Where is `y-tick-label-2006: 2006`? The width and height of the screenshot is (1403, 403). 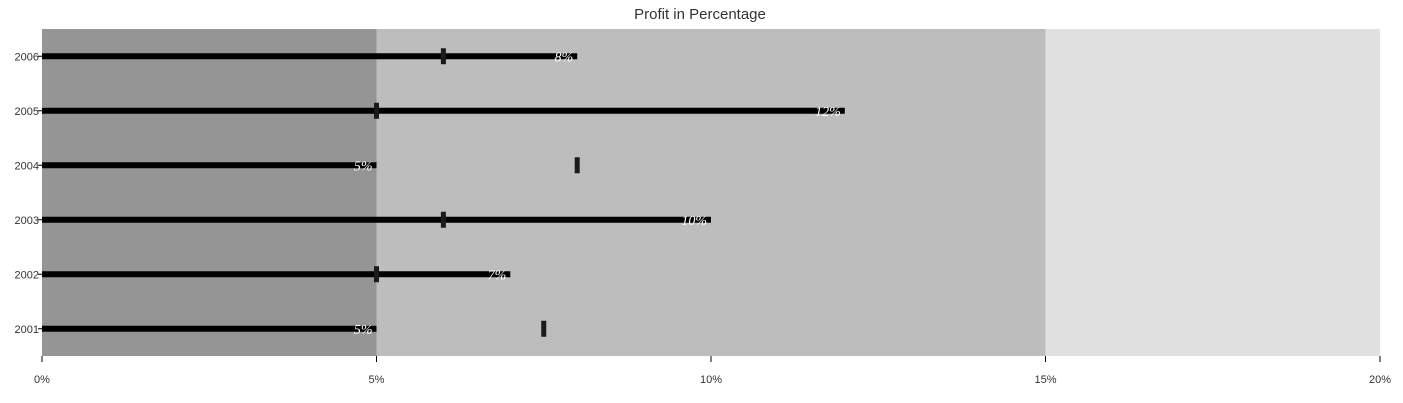 y-tick-label-2006: 2006 is located at coordinates (27, 57).